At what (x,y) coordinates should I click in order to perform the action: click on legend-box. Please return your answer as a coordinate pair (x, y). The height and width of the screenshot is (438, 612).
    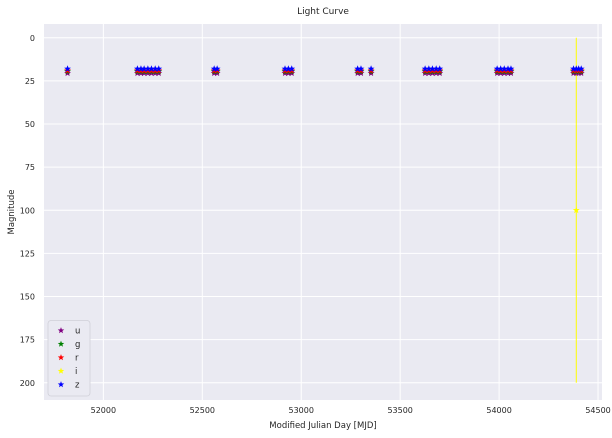
    Looking at the image, I should click on (69, 358).